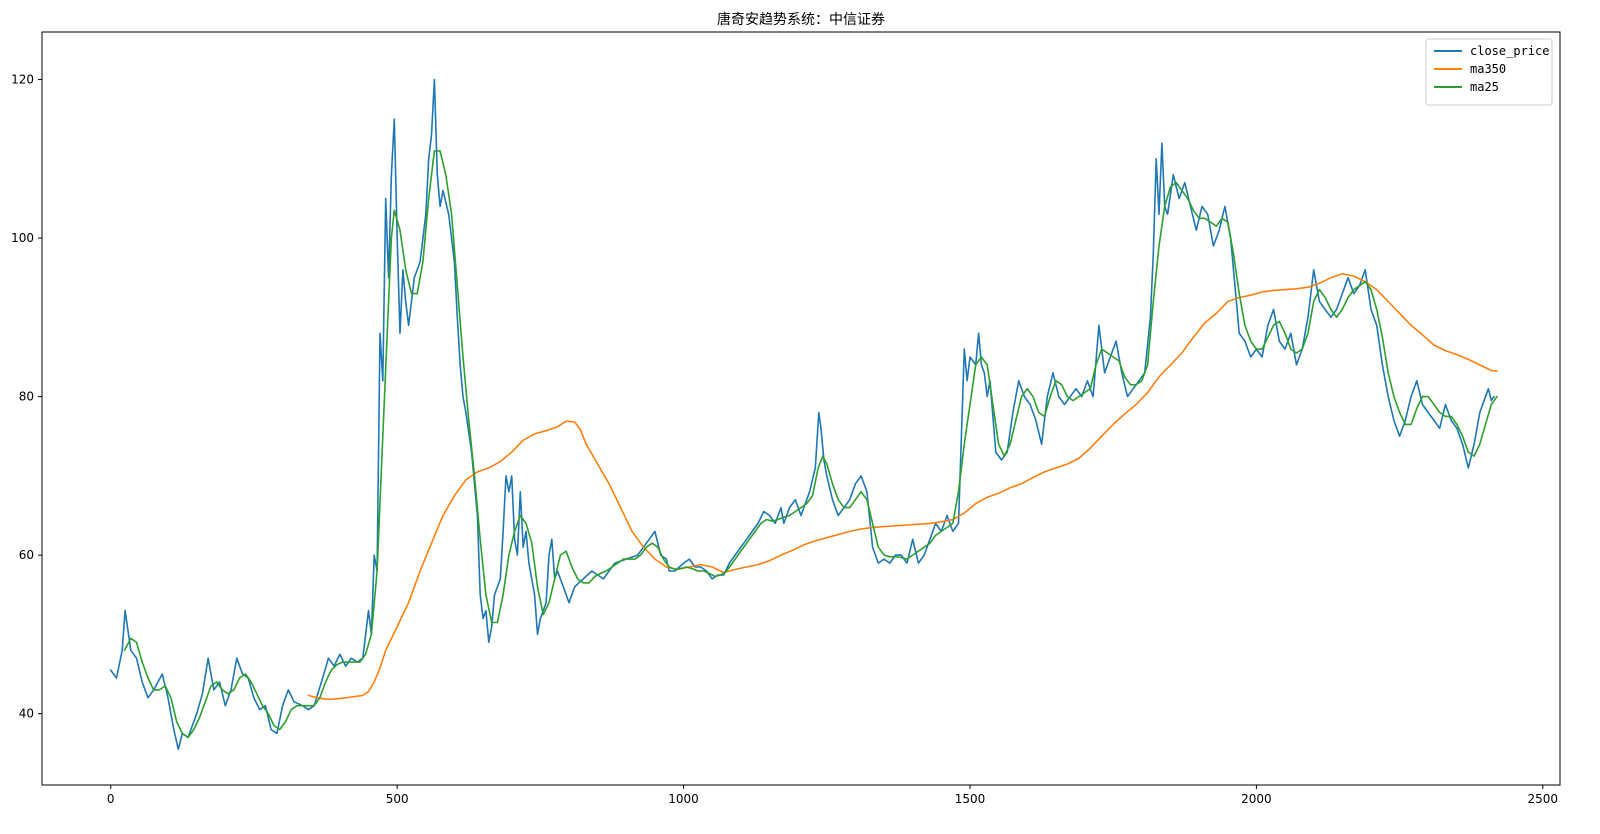 This screenshot has height=834, width=1600. I want to click on y-tick-label: 40, so click(26, 714).